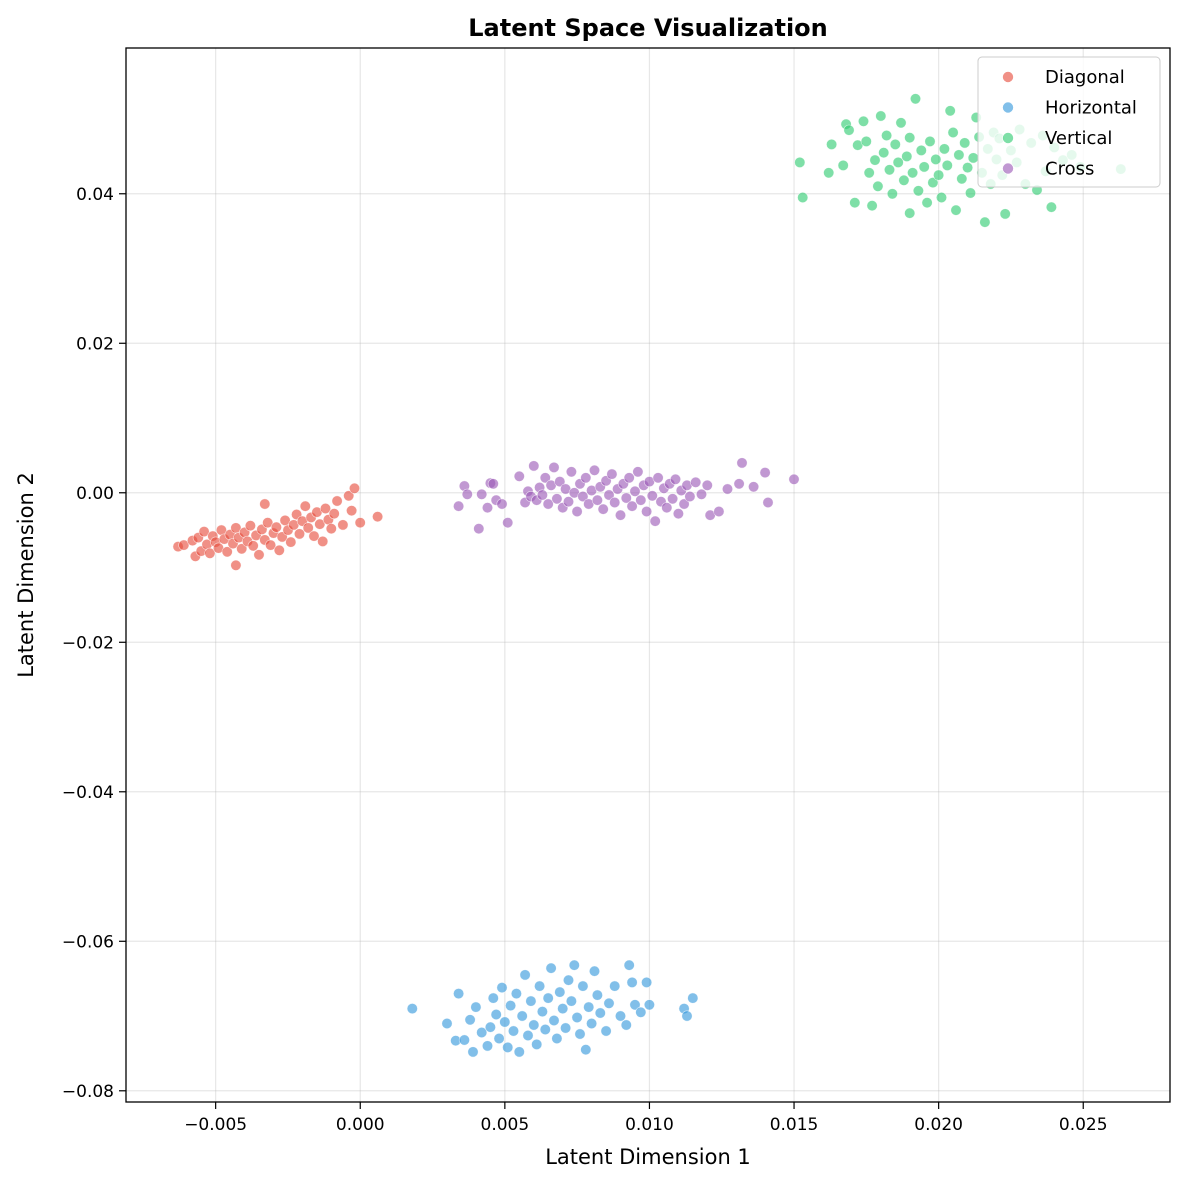  I want to click on legend-entry-label: Cross, so click(1069, 169).